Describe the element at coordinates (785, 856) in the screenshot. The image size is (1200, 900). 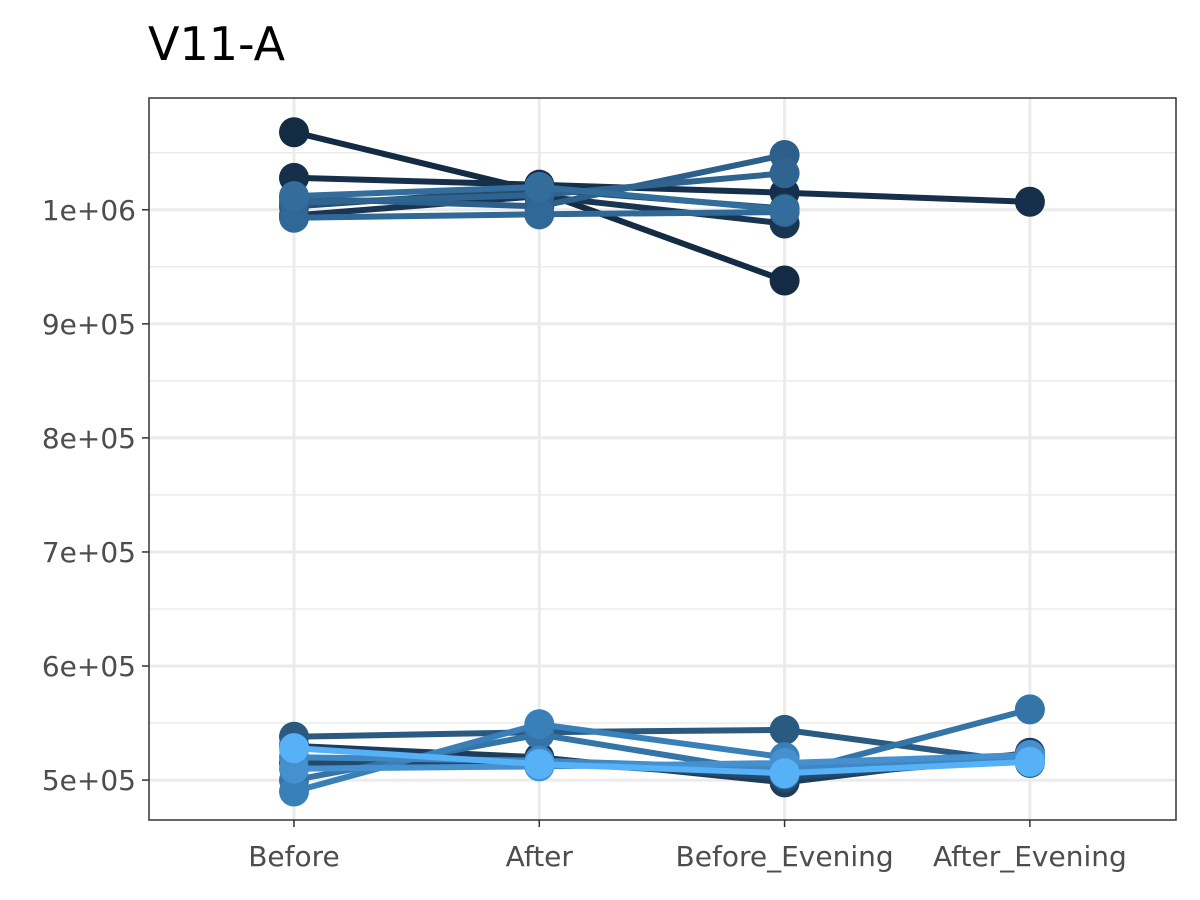
I see `x-tick-label: Before_Evening` at that location.